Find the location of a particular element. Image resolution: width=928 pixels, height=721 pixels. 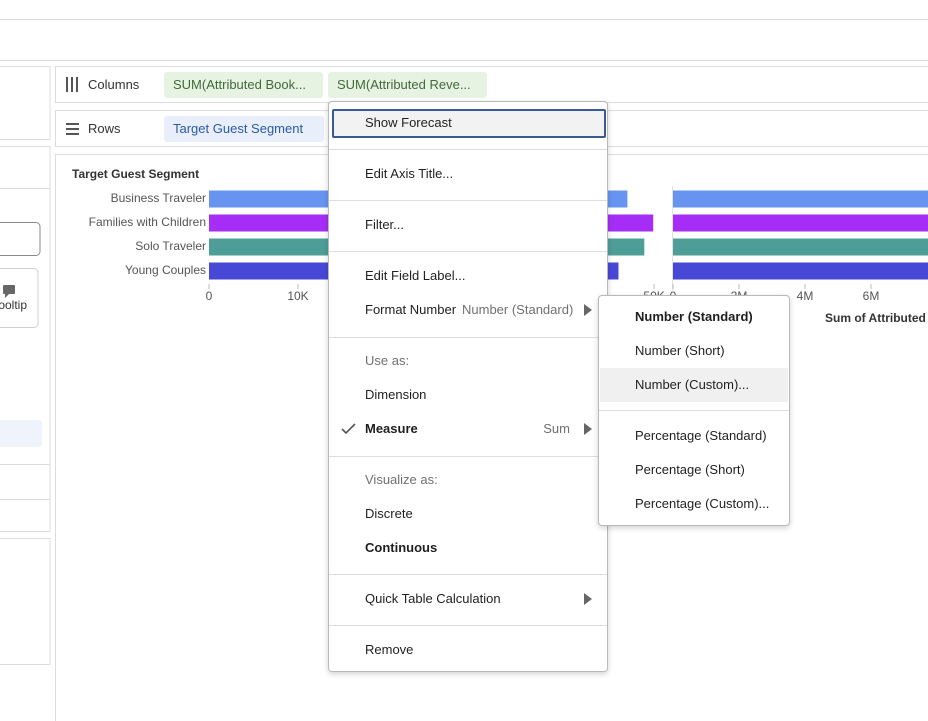

menu-item: Continuous is located at coordinates (401, 547).